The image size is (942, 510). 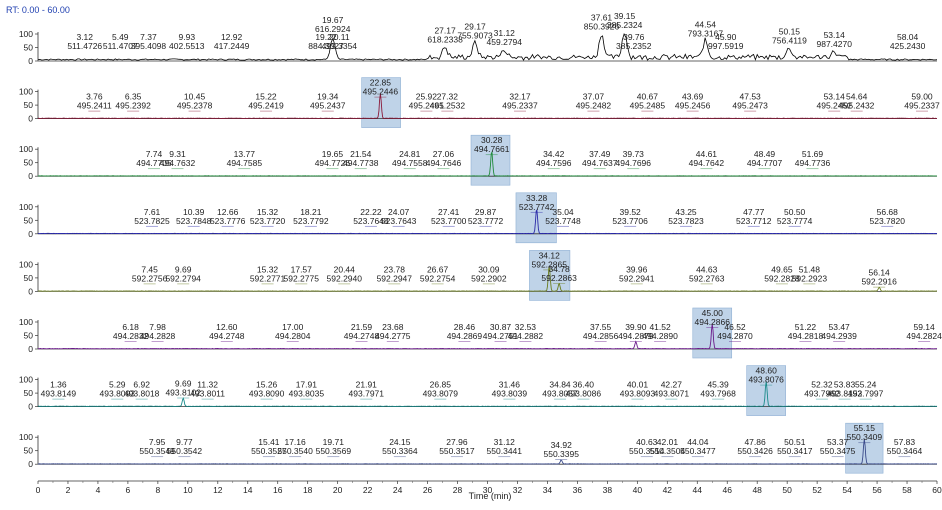 What do you see at coordinates (822, 385) in the screenshot?
I see `peak-rt-label: 52.32` at bounding box center [822, 385].